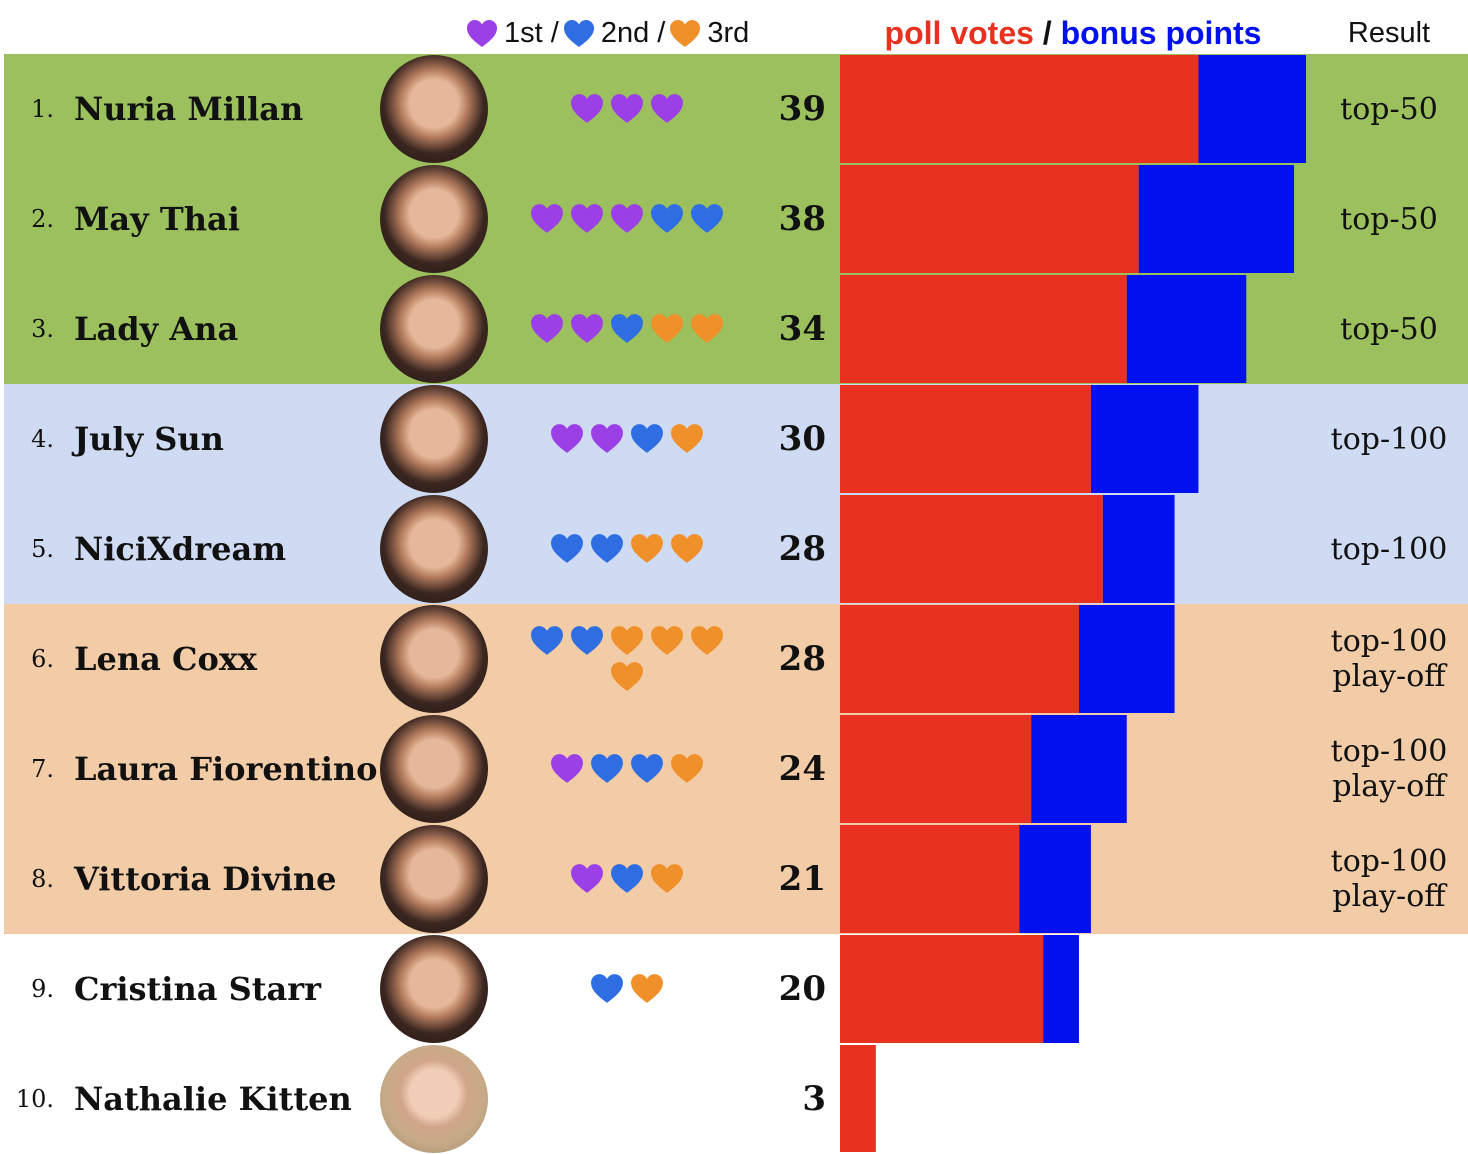 Image resolution: width=1468 pixels, height=1154 pixels. What do you see at coordinates (523, 33) in the screenshot?
I see `legend-first-label: 1st` at bounding box center [523, 33].